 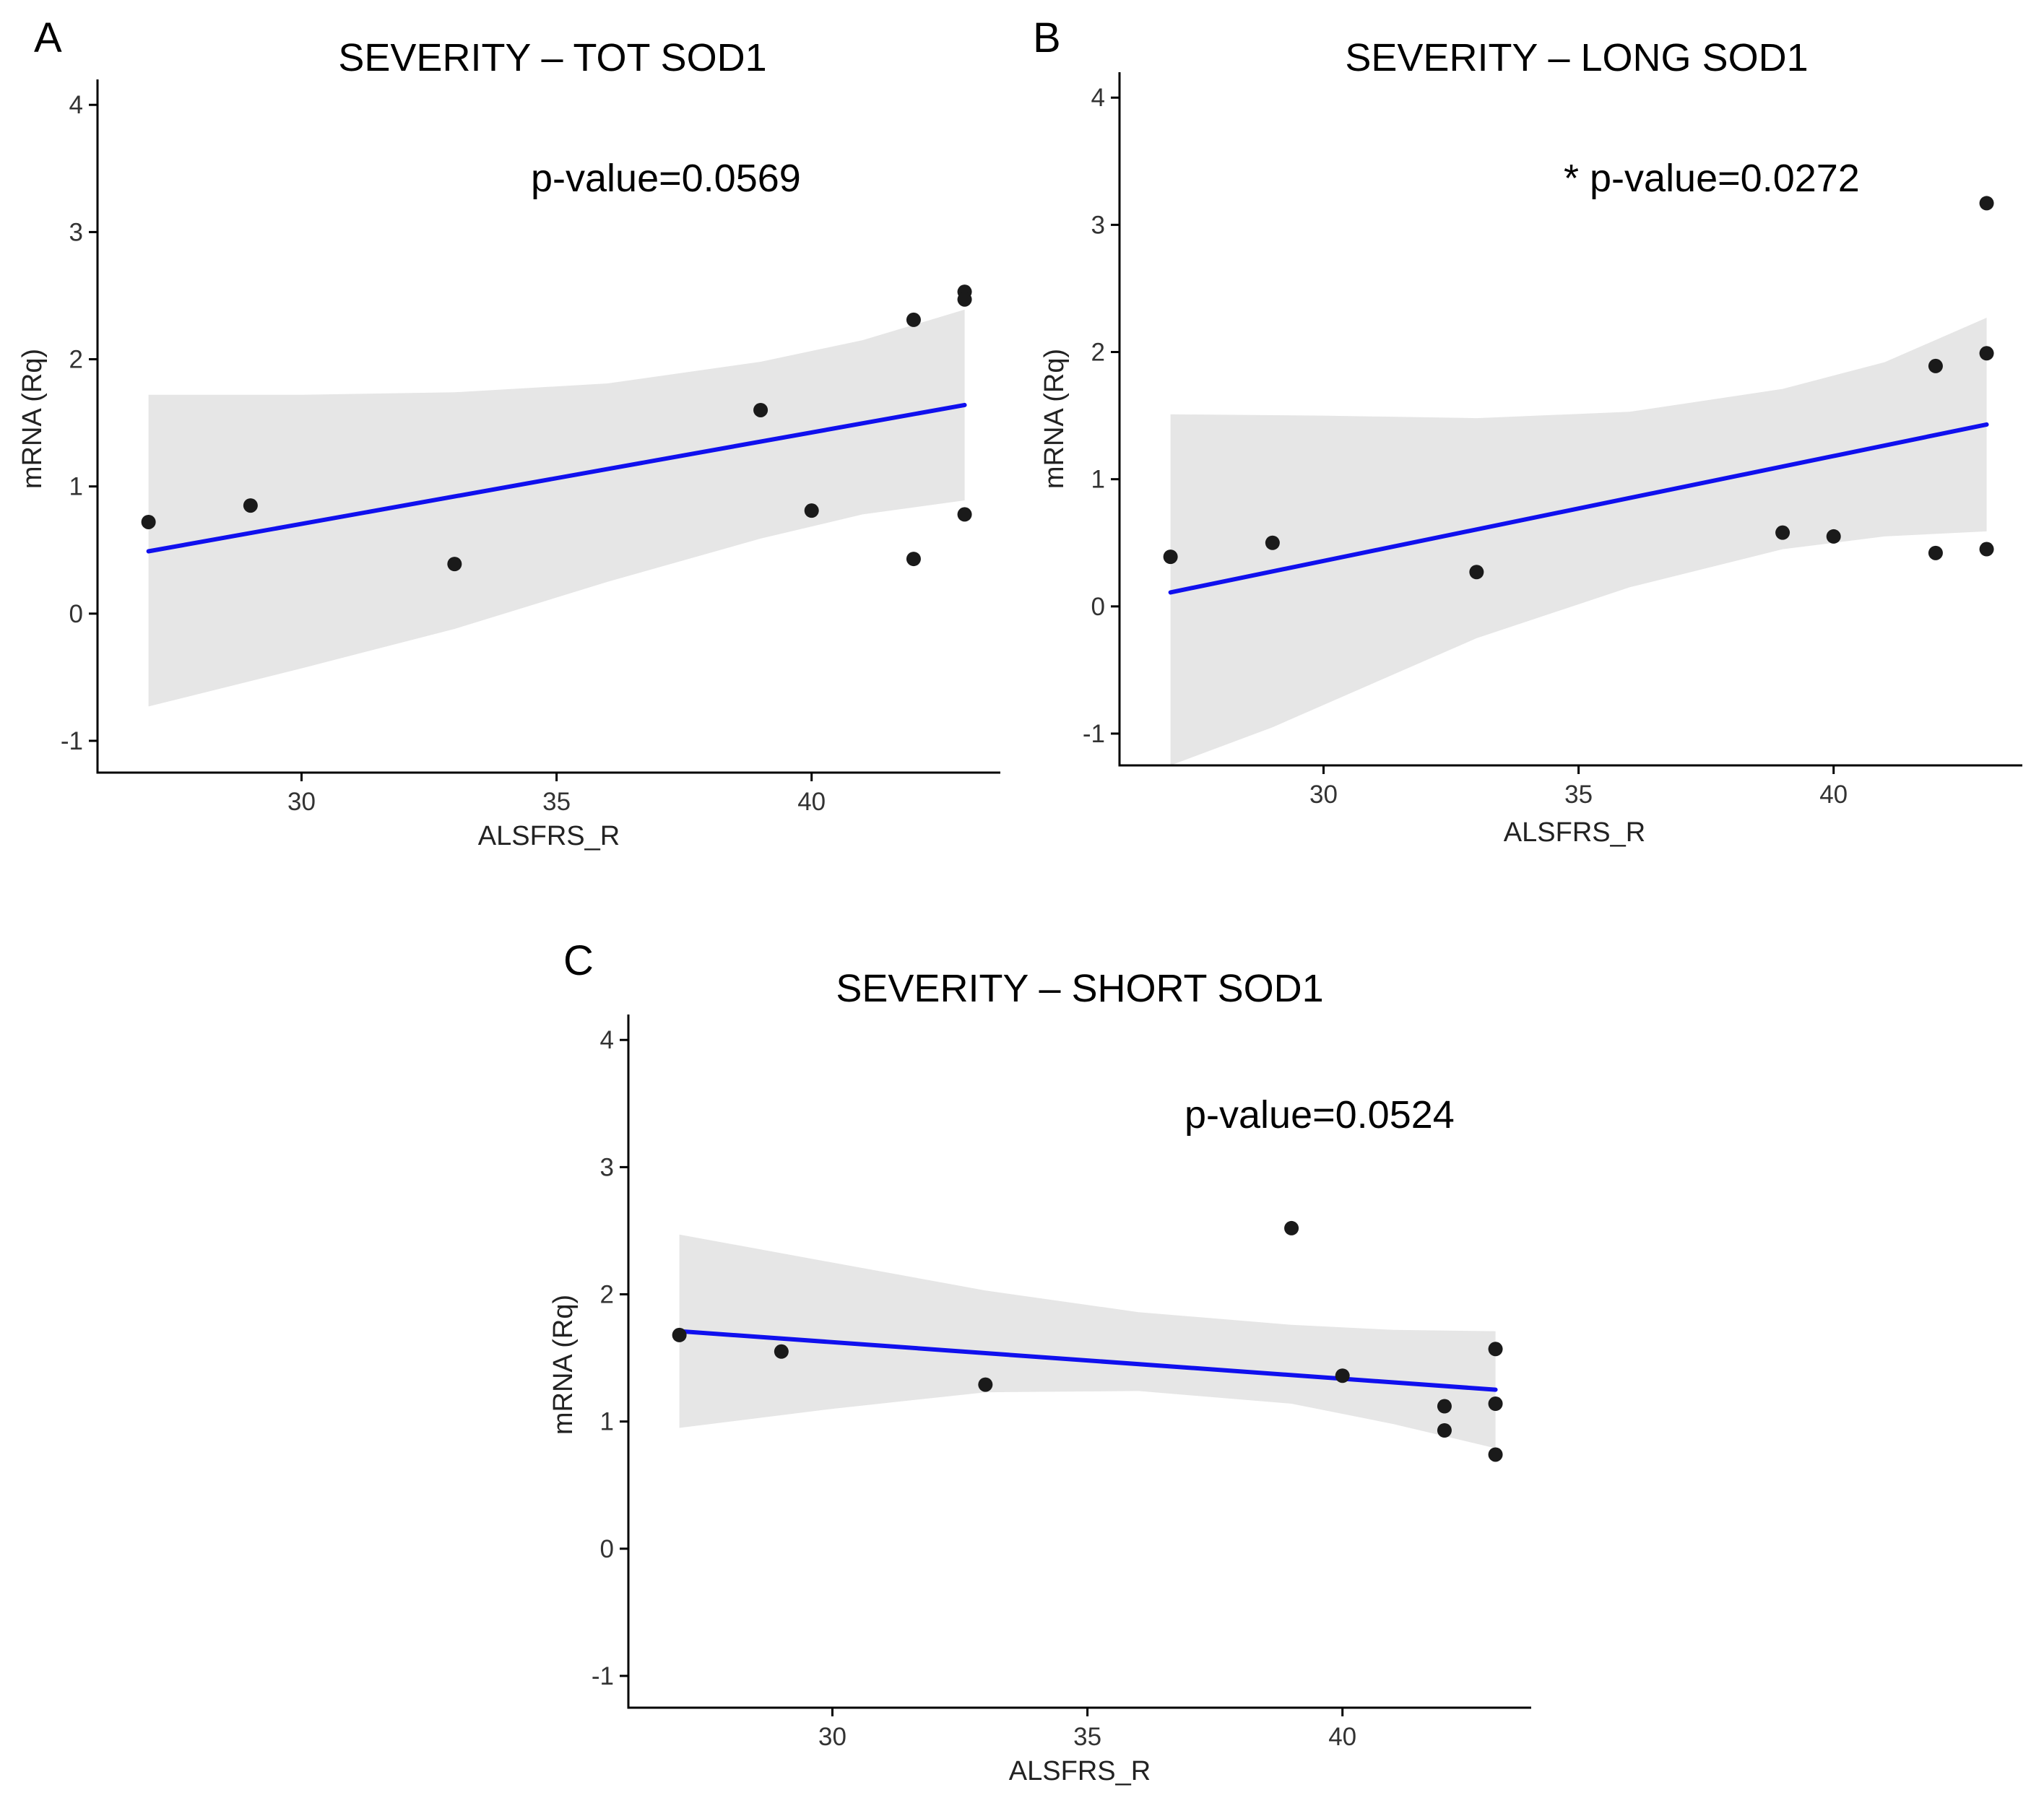 What do you see at coordinates (603, 1676) in the screenshot?
I see `panel-c-y-tick-label--1: -1` at bounding box center [603, 1676].